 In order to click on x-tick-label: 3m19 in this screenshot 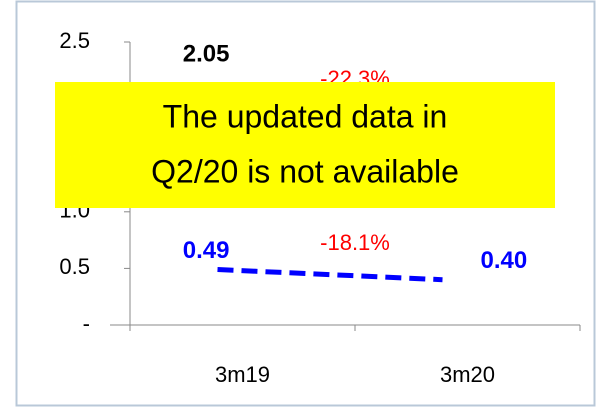, I will do `click(242, 374)`.